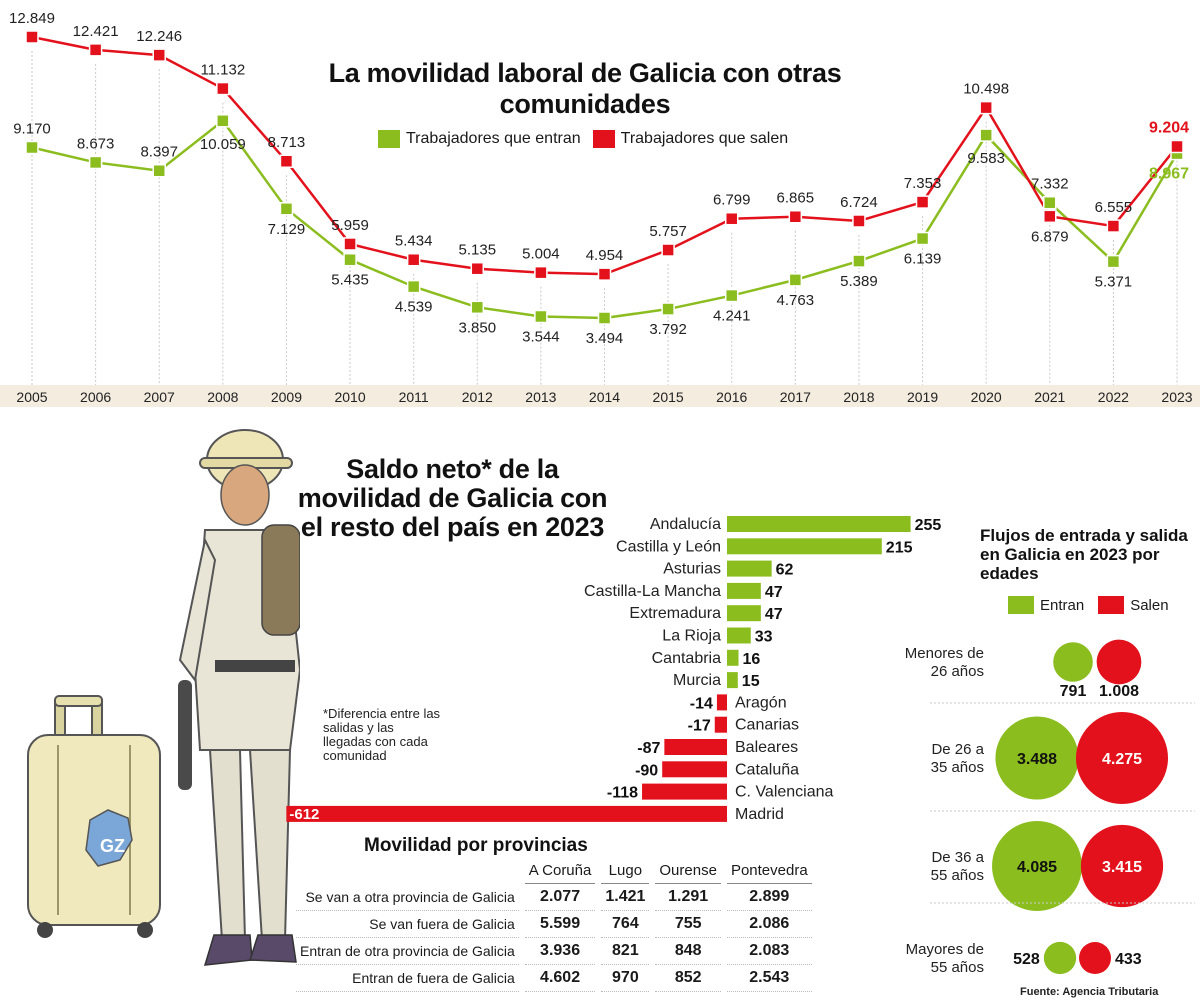  Describe the element at coordinates (769, 951) in the screenshot. I see `table-cell: 2.083` at that location.